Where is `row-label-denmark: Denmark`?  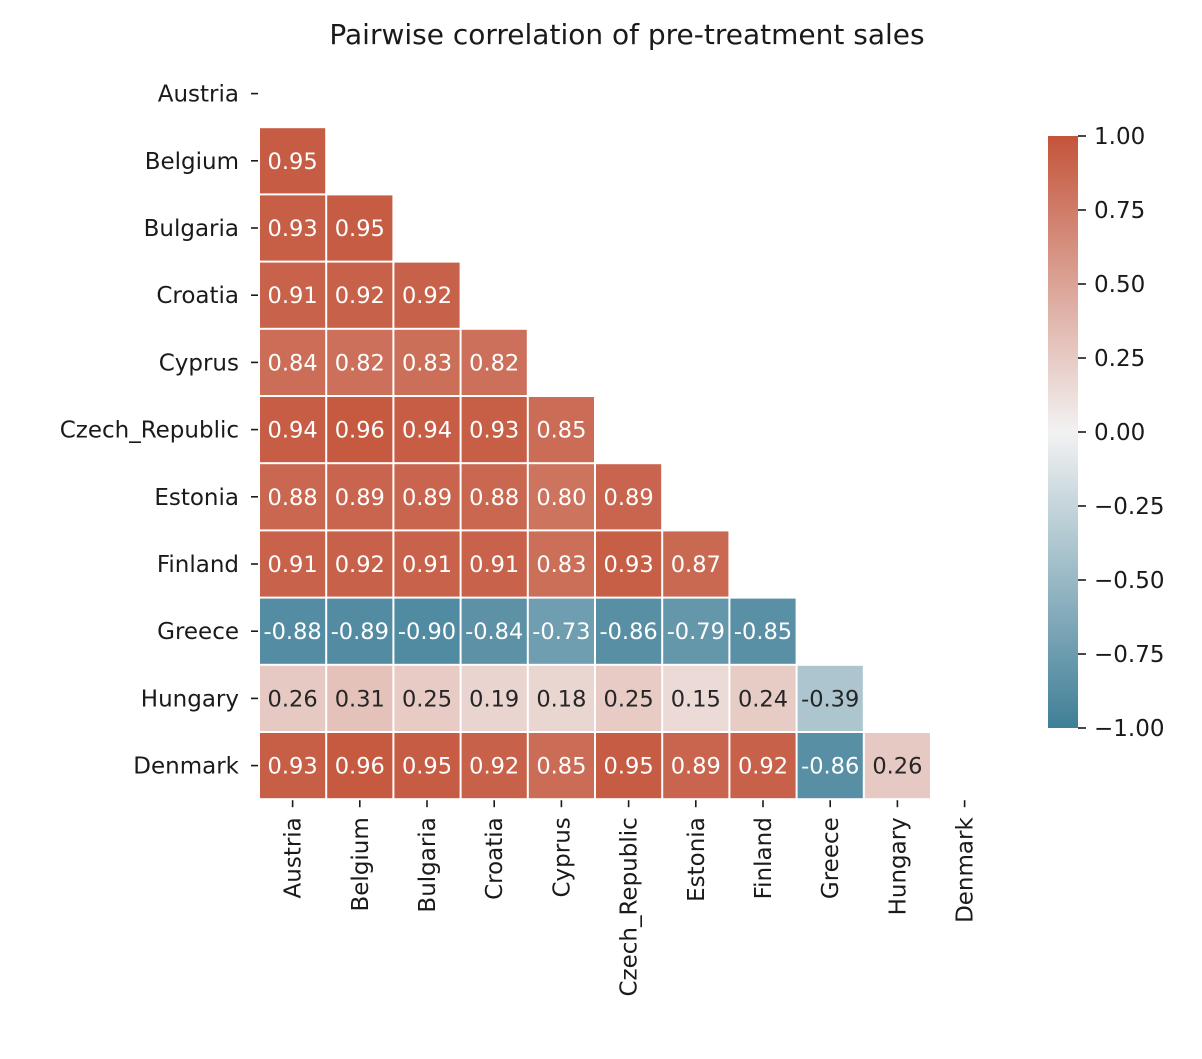
row-label-denmark: Denmark is located at coordinates (186, 767).